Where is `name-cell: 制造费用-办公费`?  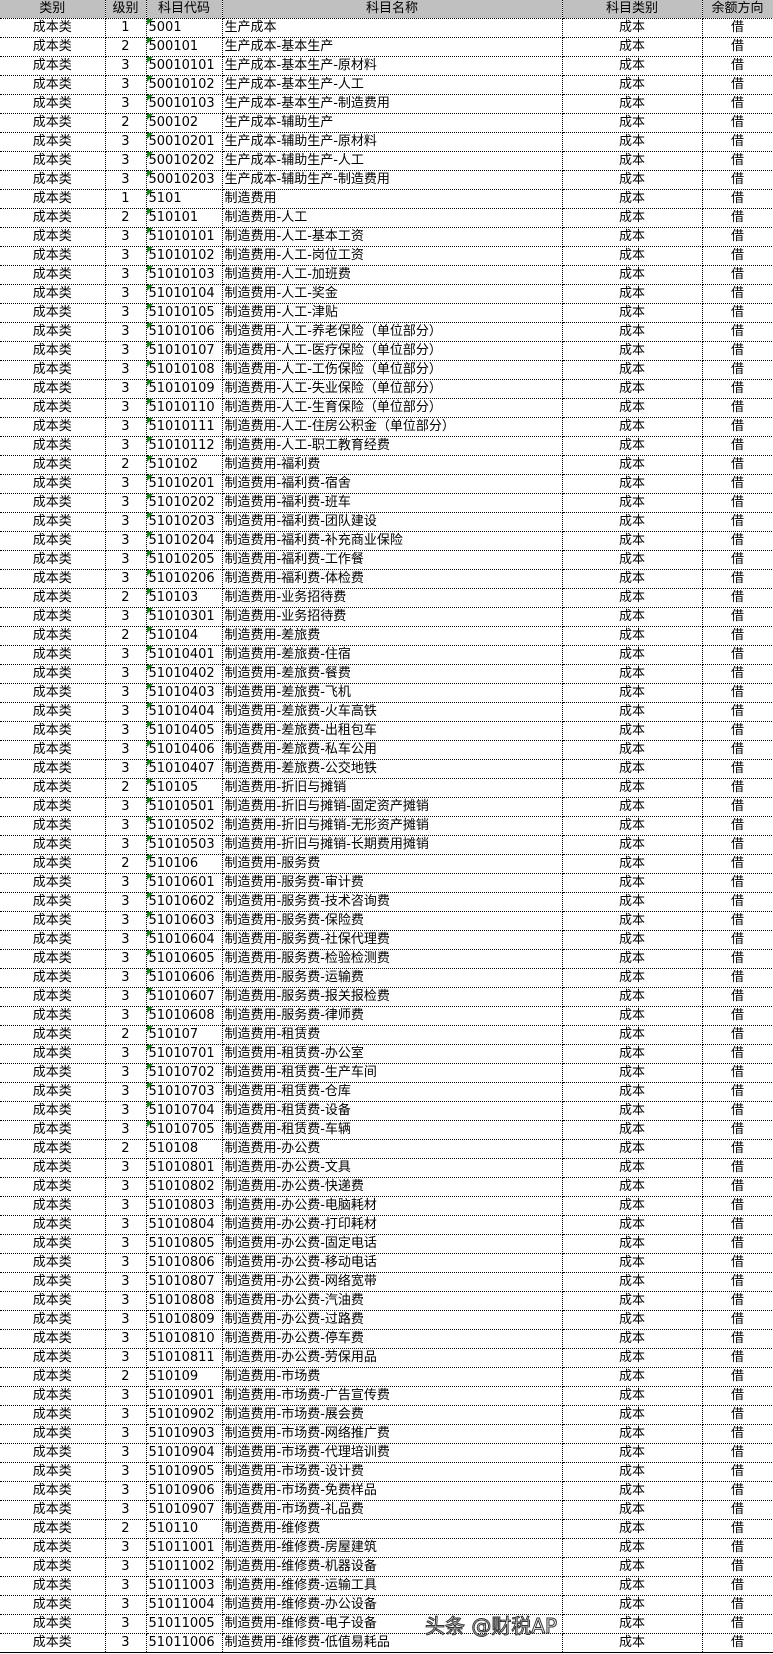 name-cell: 制造费用-办公费 is located at coordinates (392, 1149).